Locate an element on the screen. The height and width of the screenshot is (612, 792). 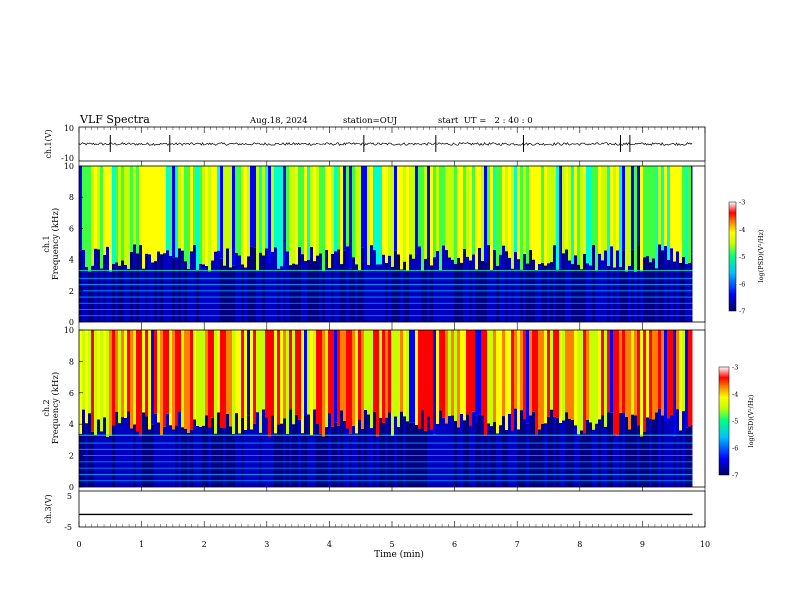
ch1-ytick-top: 10 is located at coordinates (69, 128).